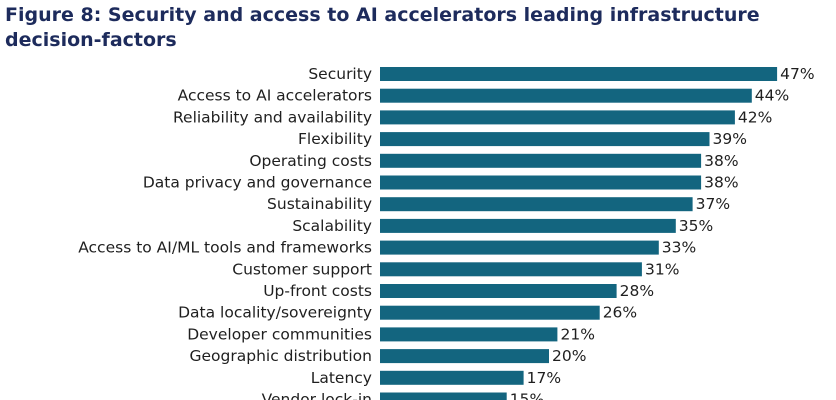 The height and width of the screenshot is (400, 836). I want to click on category-label: Access to AI accelerators, so click(275, 96).